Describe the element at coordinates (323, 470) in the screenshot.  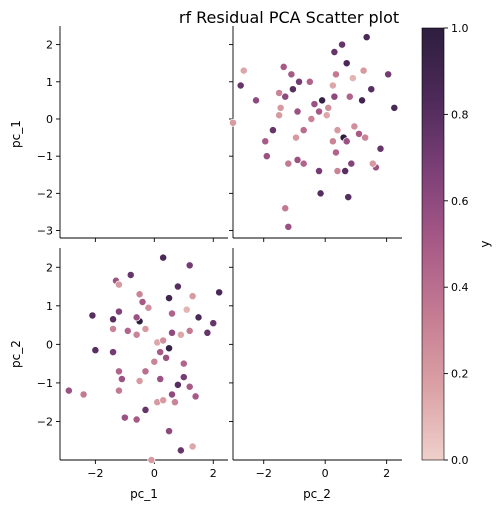
I see `panel-bottom-right-x-ticks: −2 0 2` at that location.